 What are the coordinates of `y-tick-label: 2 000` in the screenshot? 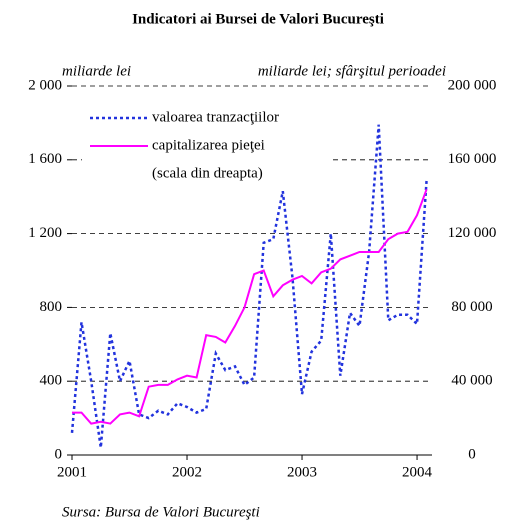 It's located at (45, 85).